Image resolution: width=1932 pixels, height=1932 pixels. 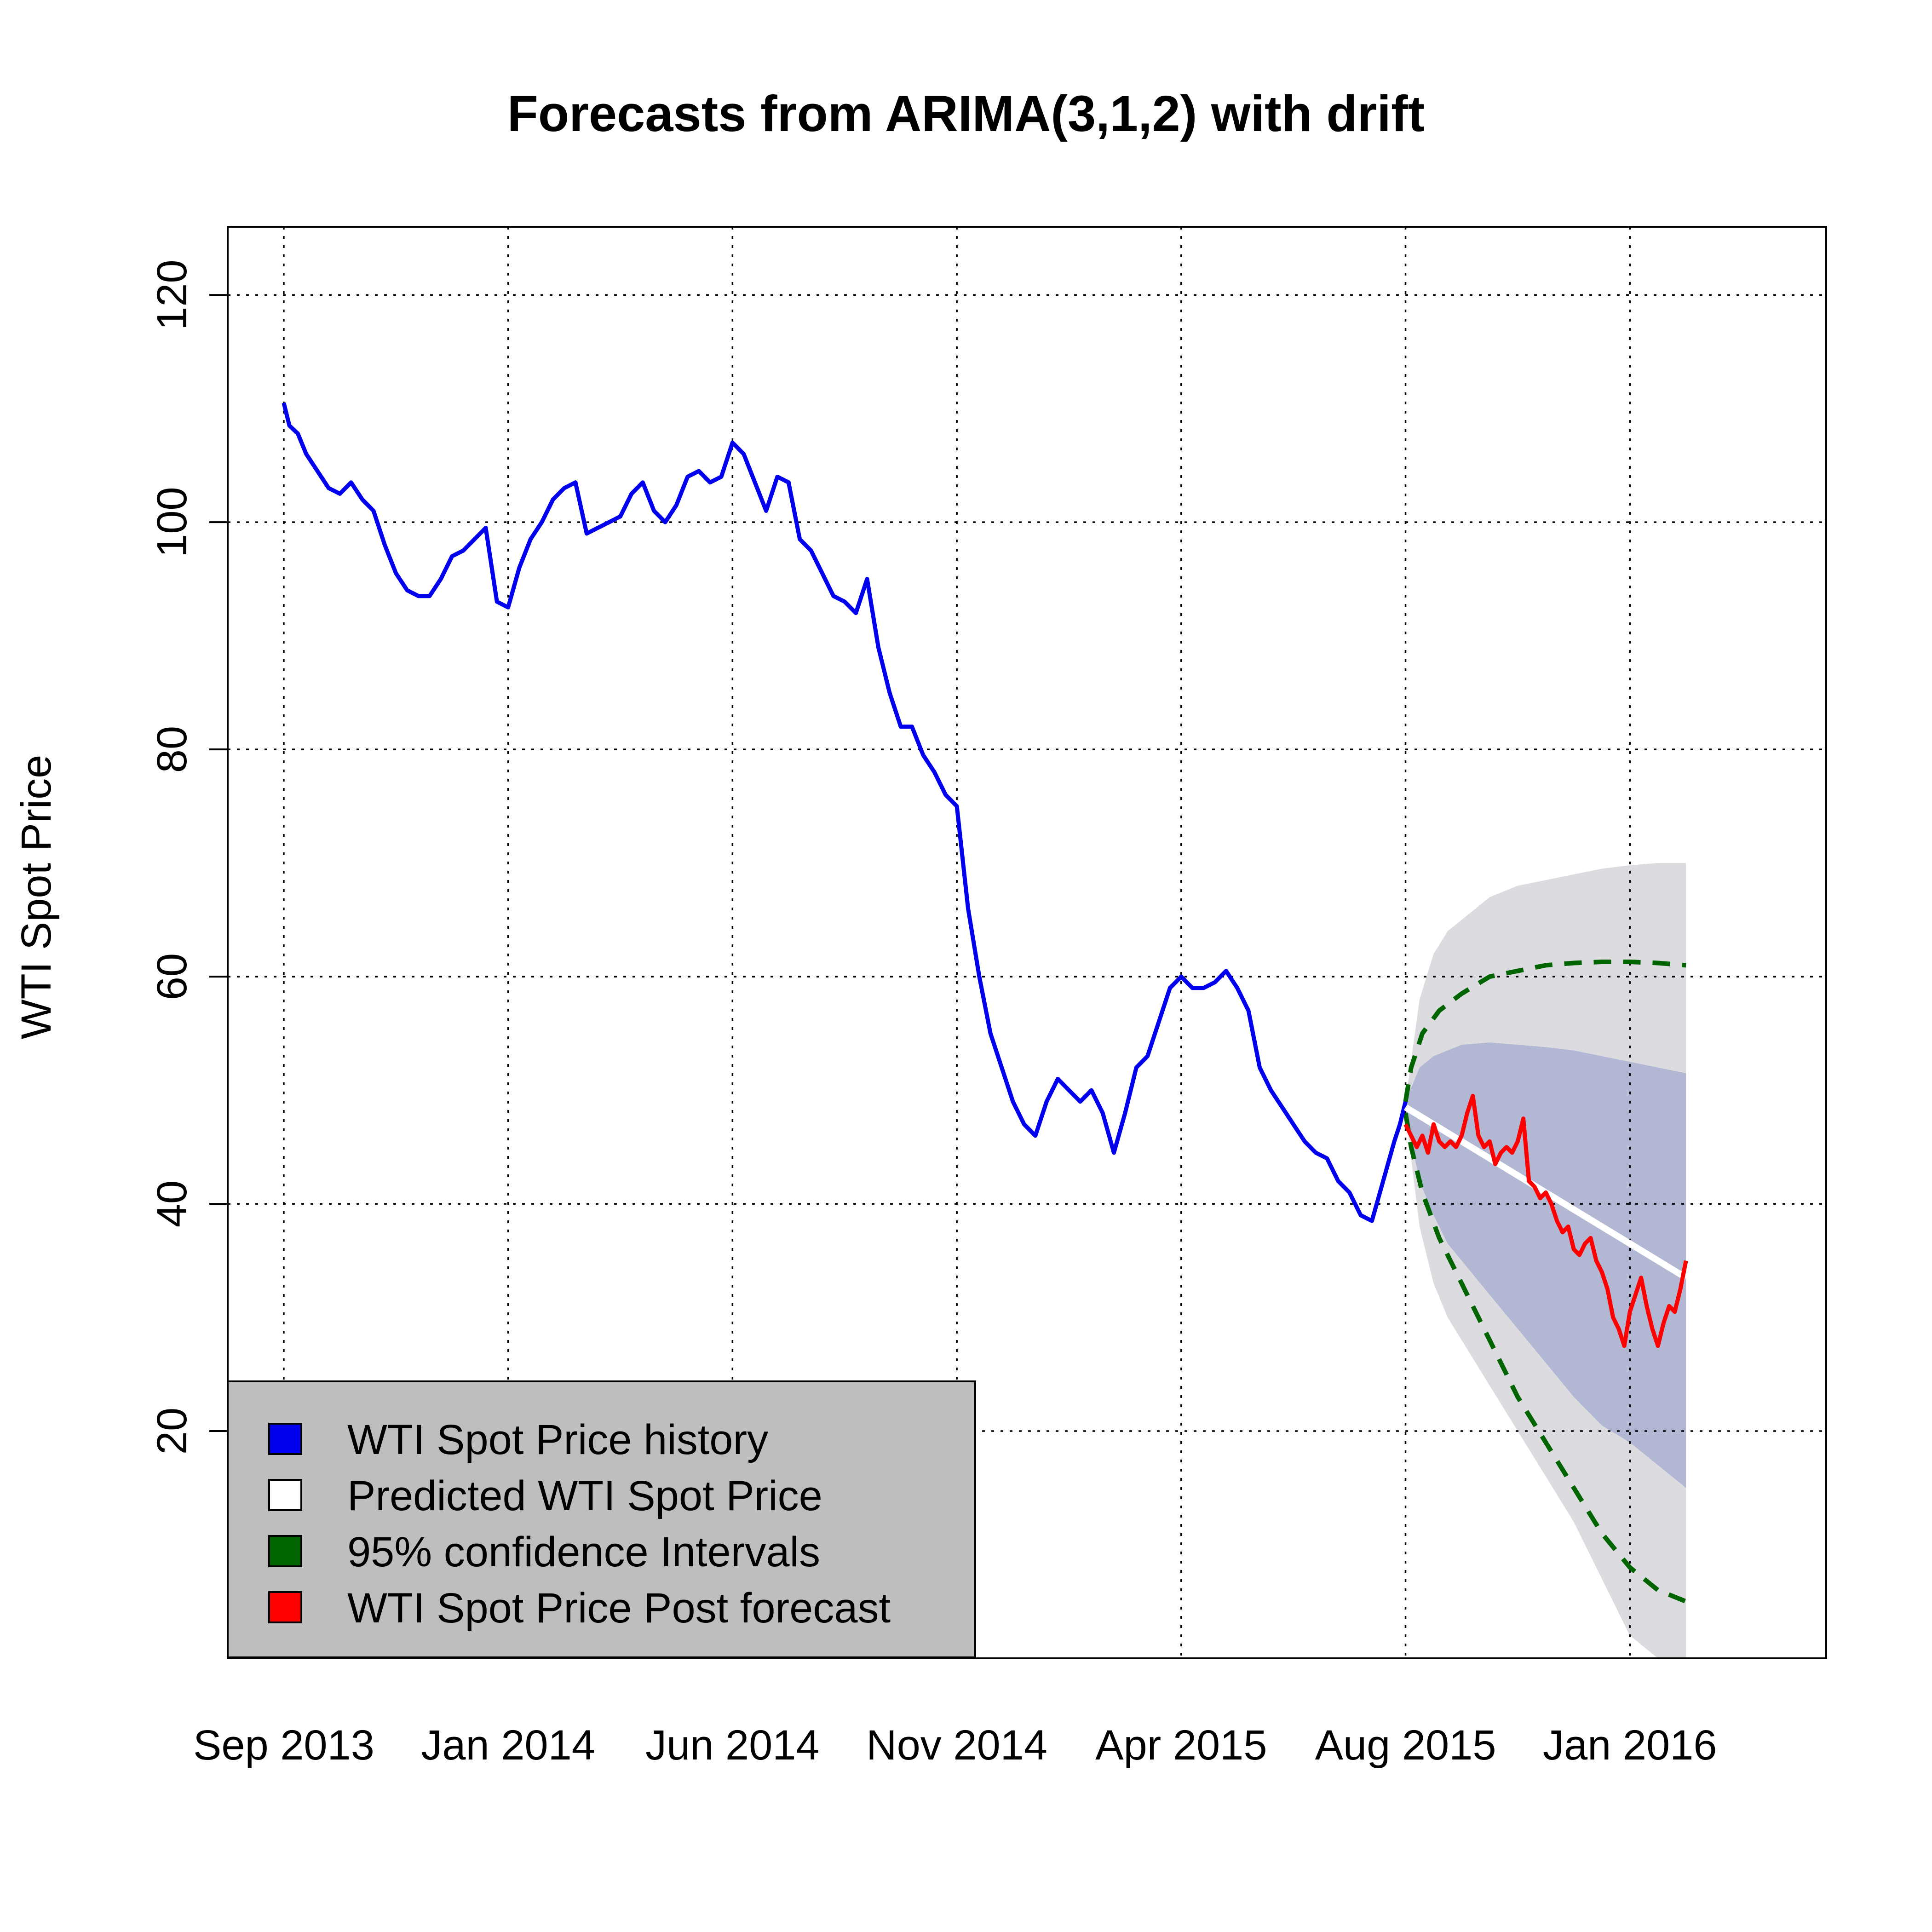 I want to click on x-tick-label: Aug 2015, so click(x=1405, y=1745).